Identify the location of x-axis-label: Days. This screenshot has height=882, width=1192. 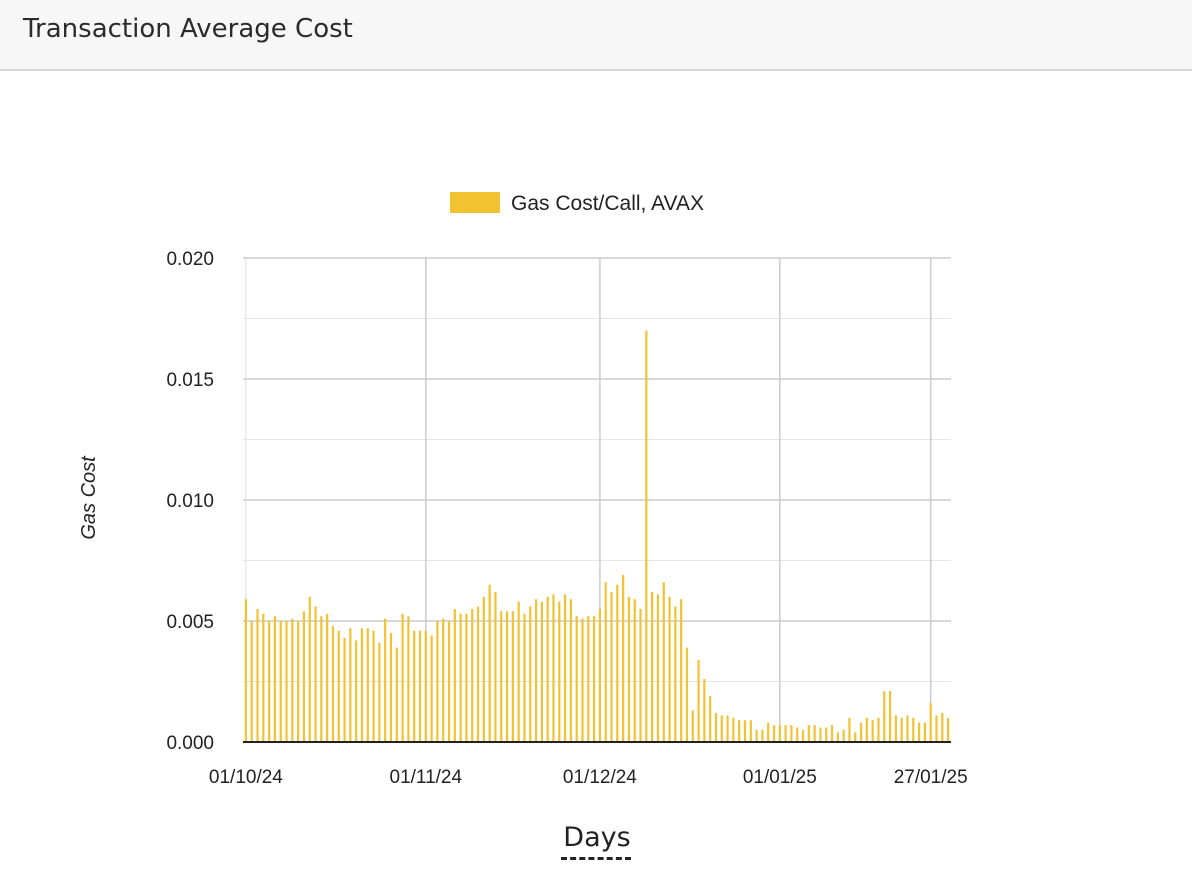
(597, 837).